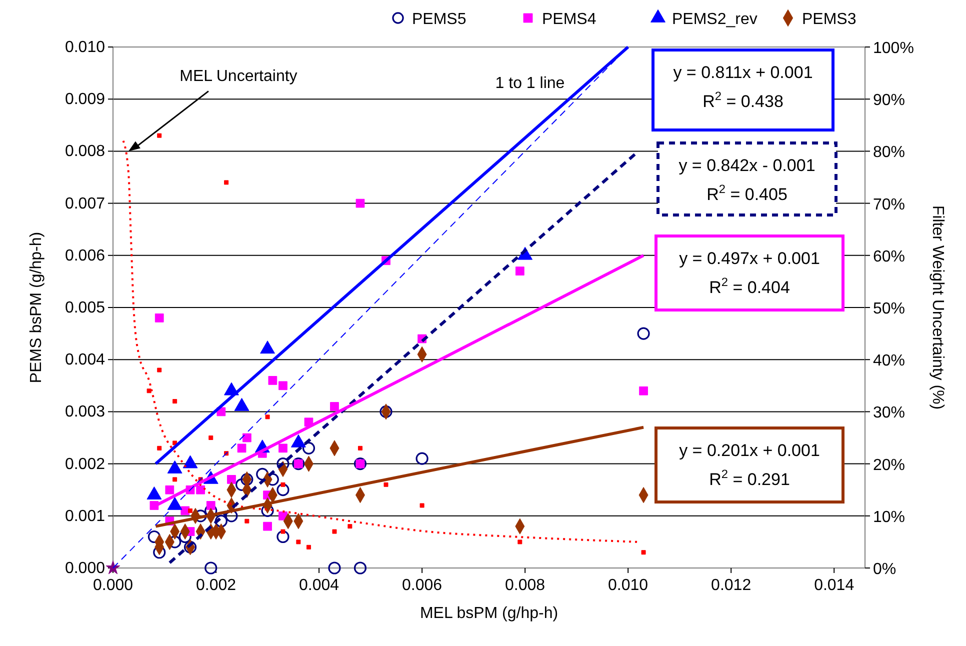 The image size is (966, 646). I want to click on y2-tick-label: 50%, so click(889, 309).